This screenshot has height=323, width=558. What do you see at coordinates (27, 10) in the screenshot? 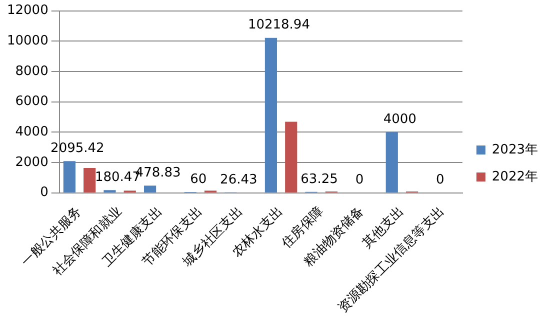
I see `y-tick-label: 12000` at bounding box center [27, 10].